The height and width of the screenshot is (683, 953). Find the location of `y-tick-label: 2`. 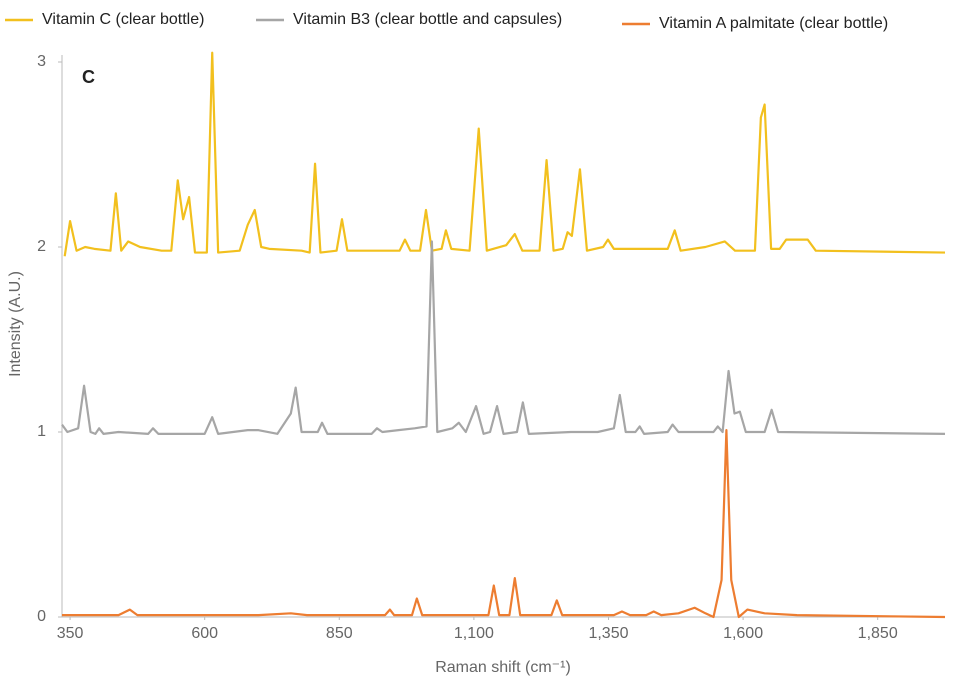

y-tick-label: 2 is located at coordinates (41, 246).